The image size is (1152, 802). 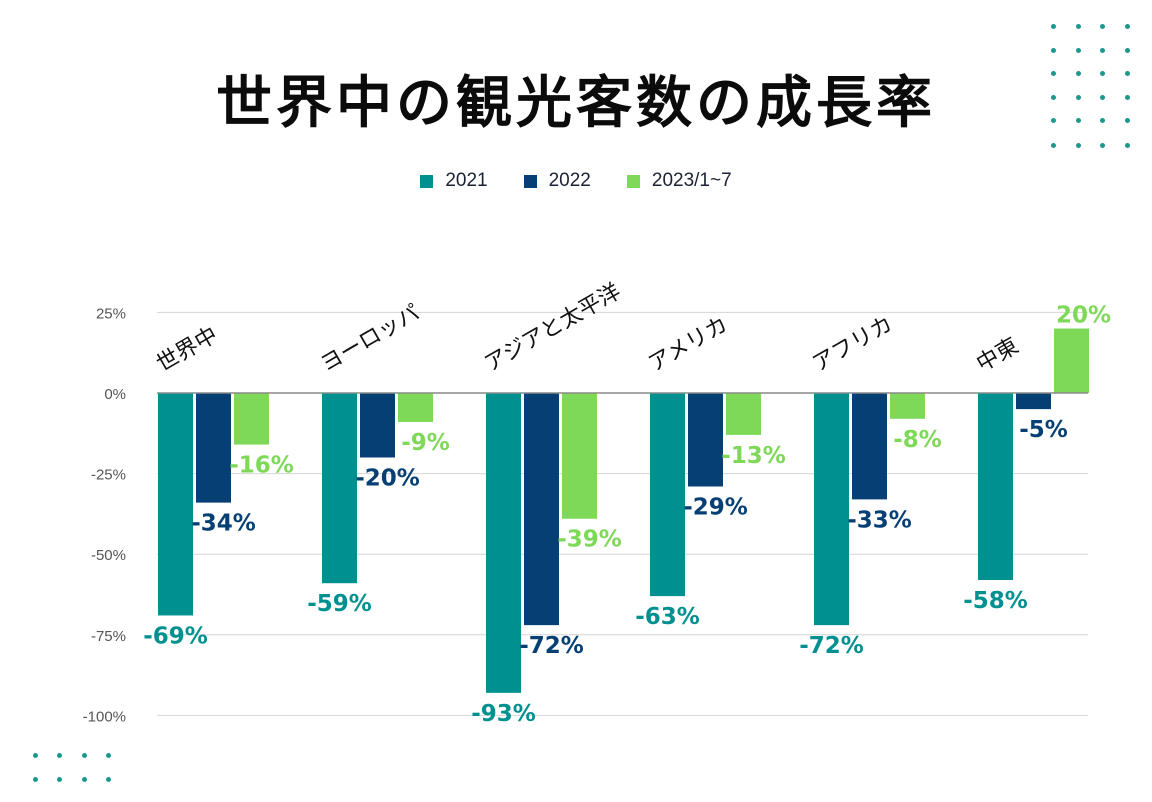 What do you see at coordinates (1043, 430) in the screenshot?
I see `data-label: -5%` at bounding box center [1043, 430].